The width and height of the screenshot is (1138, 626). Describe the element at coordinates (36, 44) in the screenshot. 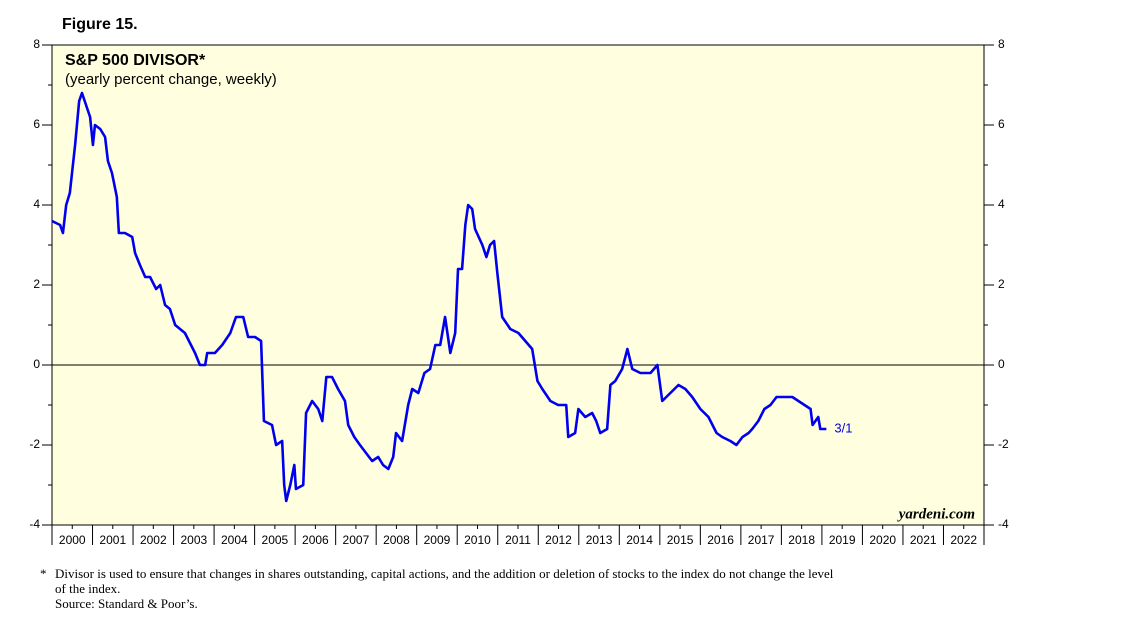

I see `y-tick-label: 8` at that location.